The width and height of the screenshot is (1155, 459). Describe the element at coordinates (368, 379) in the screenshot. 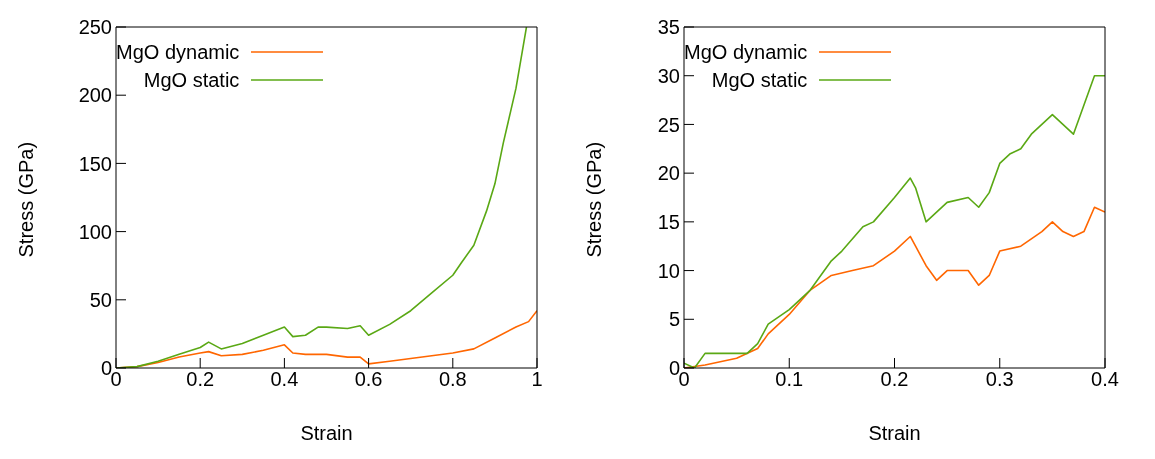

I see `x-tick-label: 0.6` at that location.